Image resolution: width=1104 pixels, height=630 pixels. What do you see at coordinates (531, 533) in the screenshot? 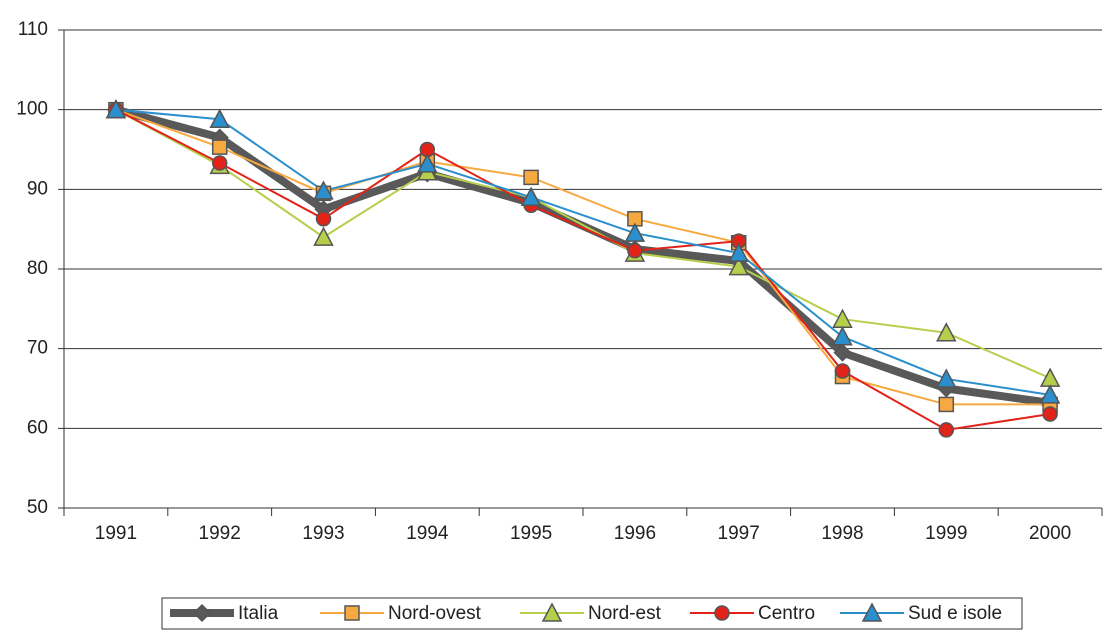
I see `x-tick-label: 1995` at bounding box center [531, 533].